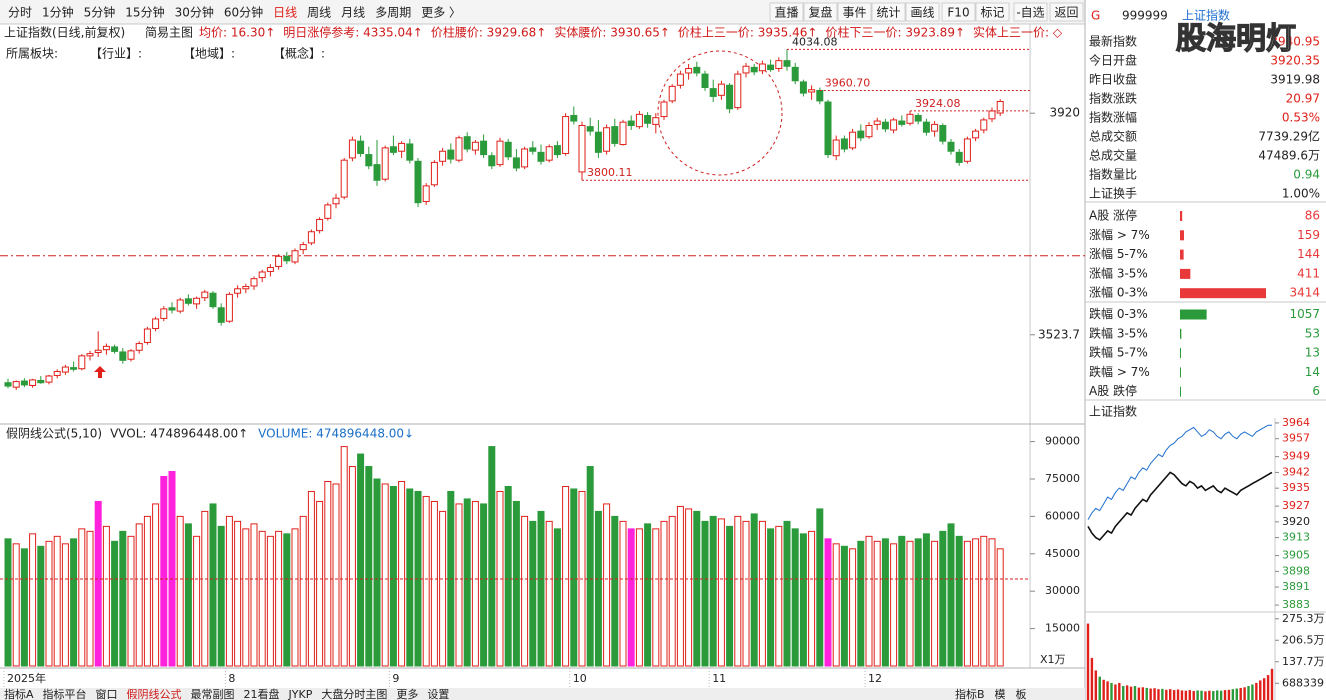 Image resolution: width=1326 pixels, height=700 pixels. Describe the element at coordinates (407, 693) in the screenshot. I see `indicator-tab: 更多` at that location.